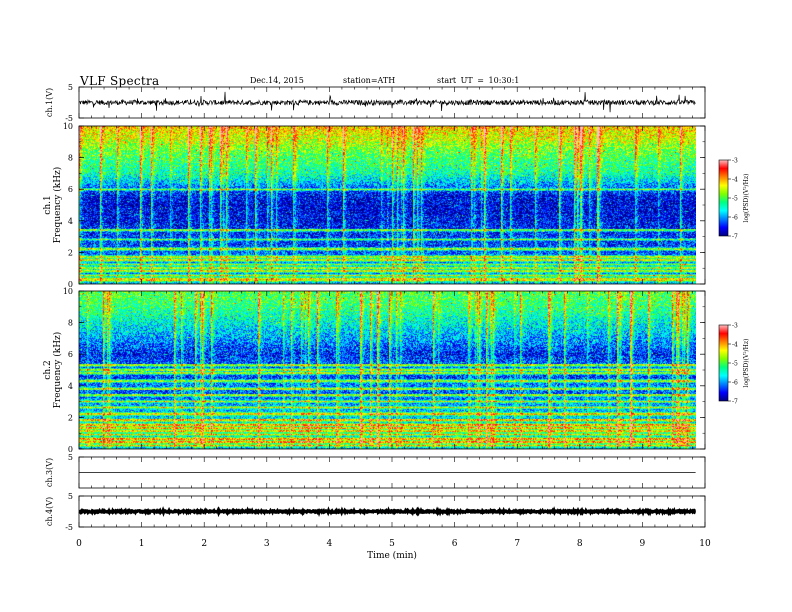 Image resolution: width=792 pixels, height=612 pixels. Describe the element at coordinates (369, 80) in the screenshot. I see `station-label: station=ATH` at that location.